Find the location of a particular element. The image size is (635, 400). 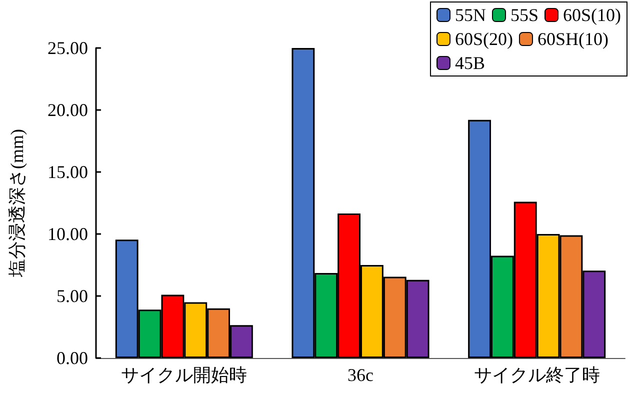

x-tick-label: サイクル開始時 is located at coordinates (184, 375).